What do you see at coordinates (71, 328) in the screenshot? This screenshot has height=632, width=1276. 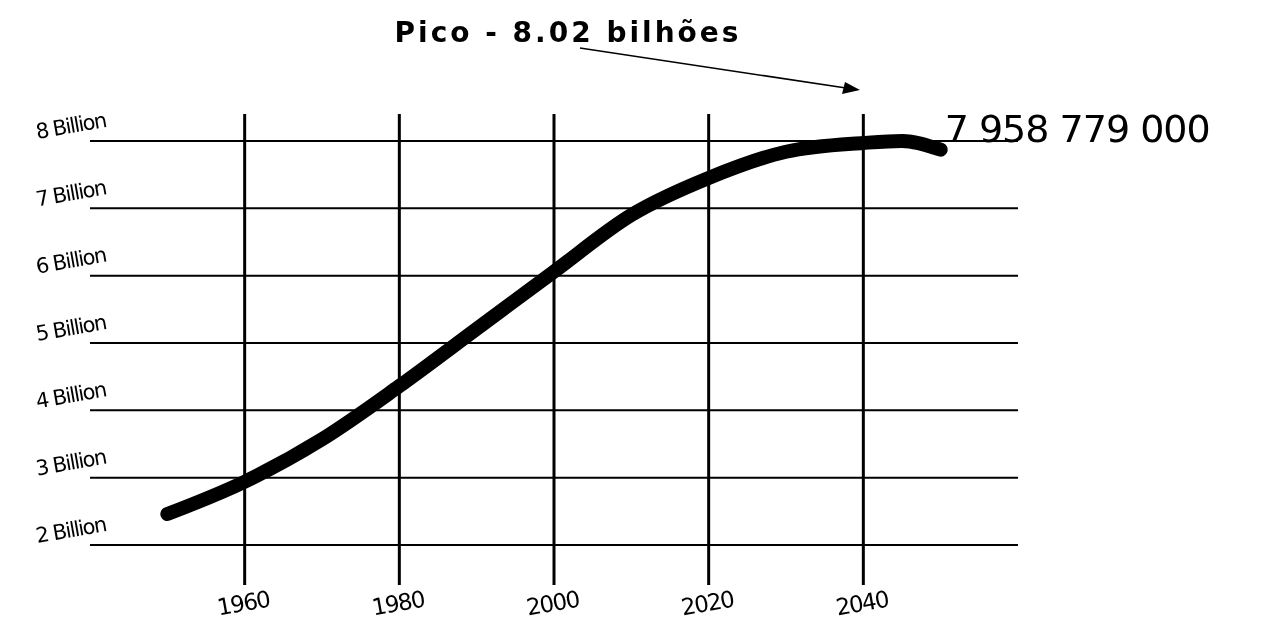 I see `y-tick-label: 5 Billion` at bounding box center [71, 328].